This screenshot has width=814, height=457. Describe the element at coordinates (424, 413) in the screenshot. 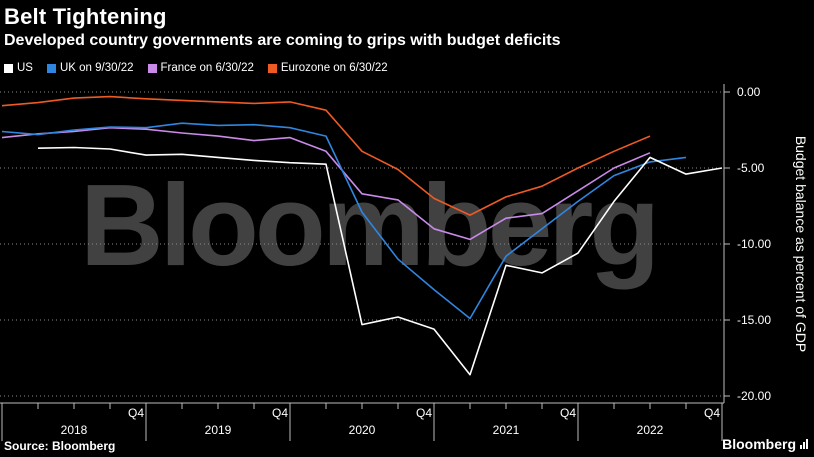

I see `x-quarter-label-2: Q4` at that location.